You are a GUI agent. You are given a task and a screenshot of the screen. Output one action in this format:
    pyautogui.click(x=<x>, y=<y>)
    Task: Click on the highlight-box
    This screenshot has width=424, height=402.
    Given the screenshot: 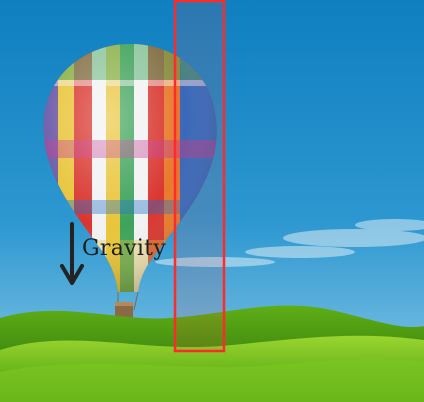 What is the action you would take?
    pyautogui.click(x=199, y=176)
    